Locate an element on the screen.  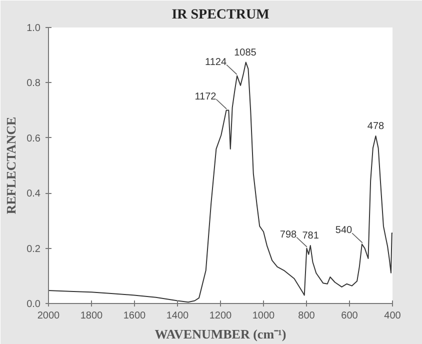
y-tick-label: 0.8 is located at coordinates (33, 84).